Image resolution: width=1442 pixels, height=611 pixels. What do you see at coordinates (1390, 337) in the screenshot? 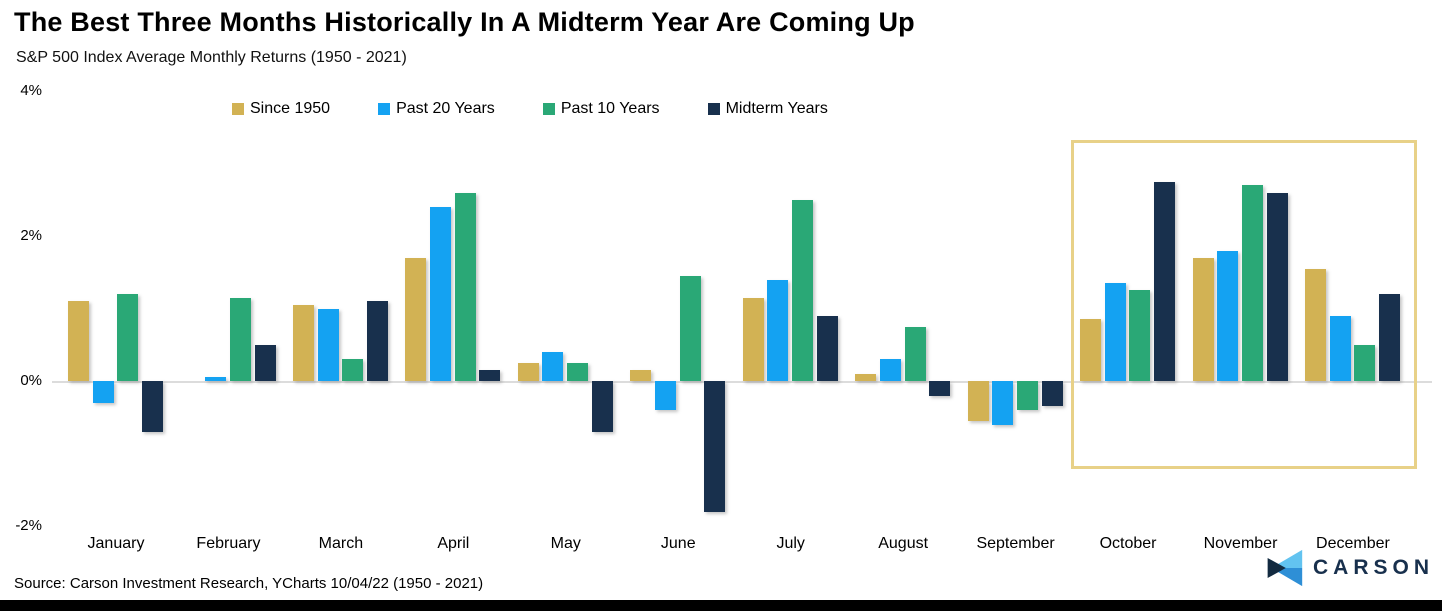
I see `bar-december-midterm_years` at bounding box center [1390, 337].